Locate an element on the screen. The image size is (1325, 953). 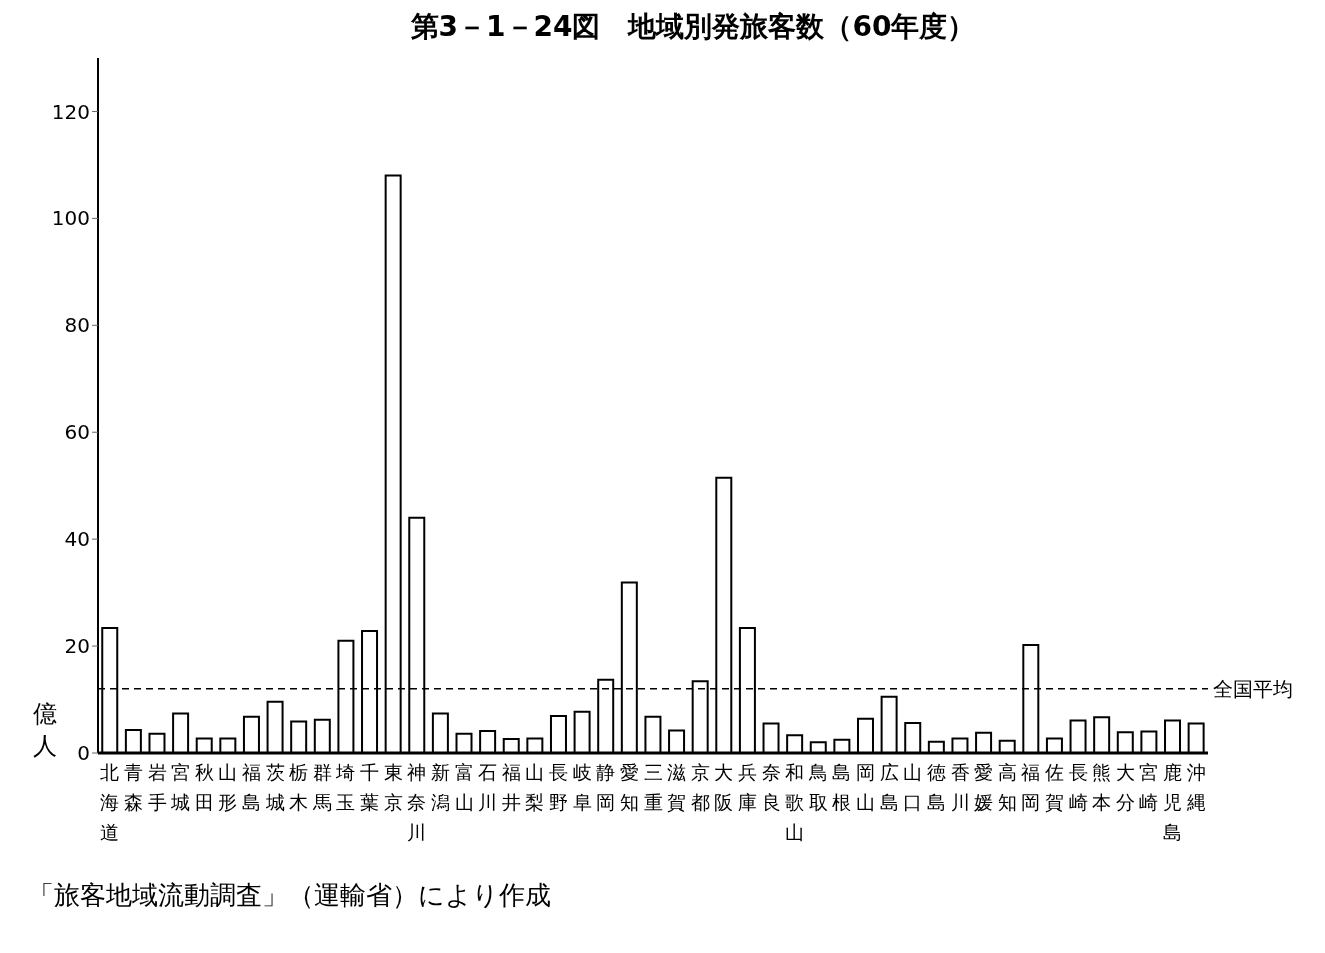
x-tick-label: 佐賀 is located at coordinates (1054, 787).